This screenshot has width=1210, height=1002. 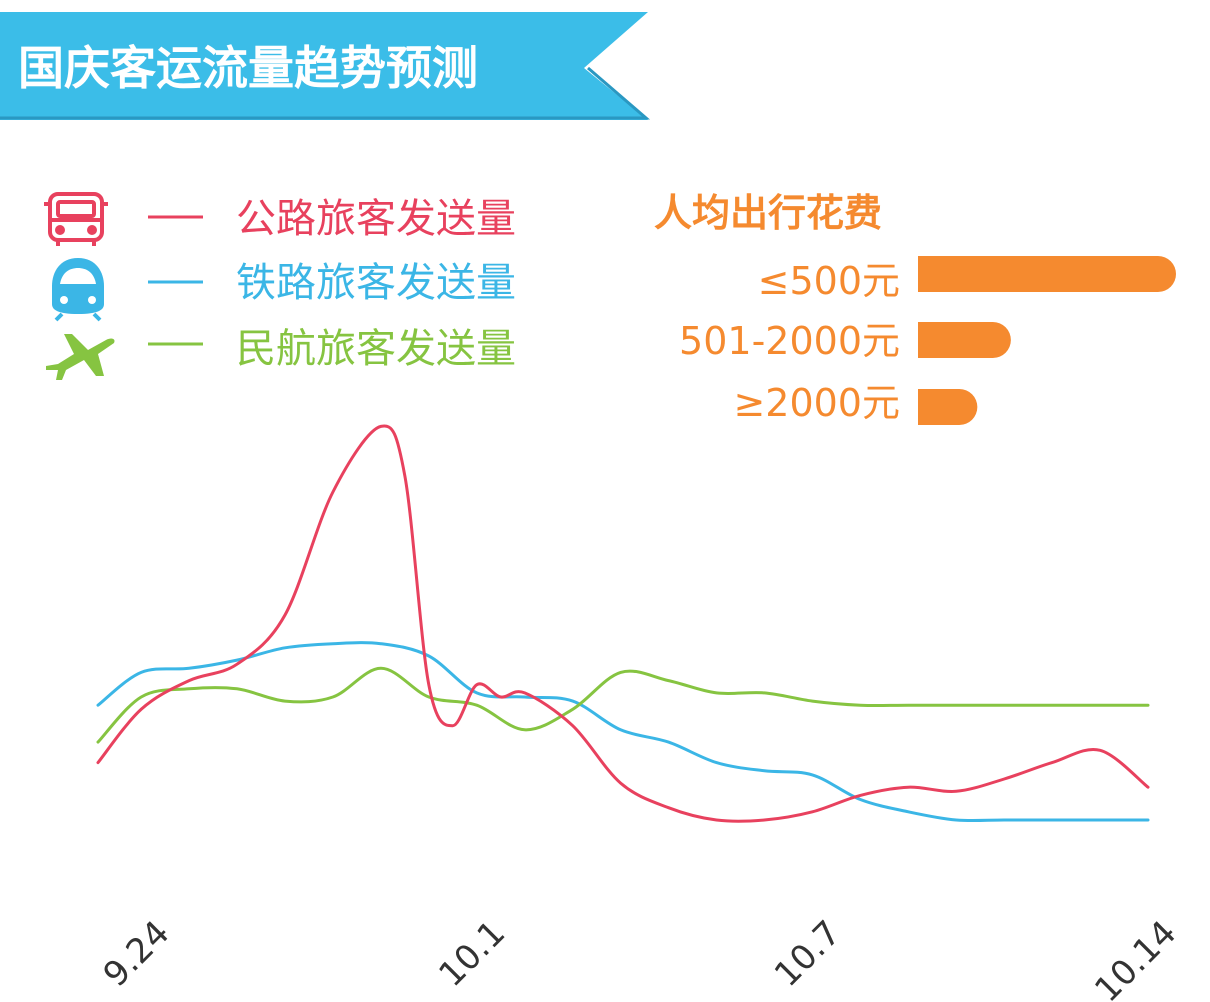 I want to click on x-axis-ticks: 9.24 10.1 10.7 10.14, so click(x=640, y=957).